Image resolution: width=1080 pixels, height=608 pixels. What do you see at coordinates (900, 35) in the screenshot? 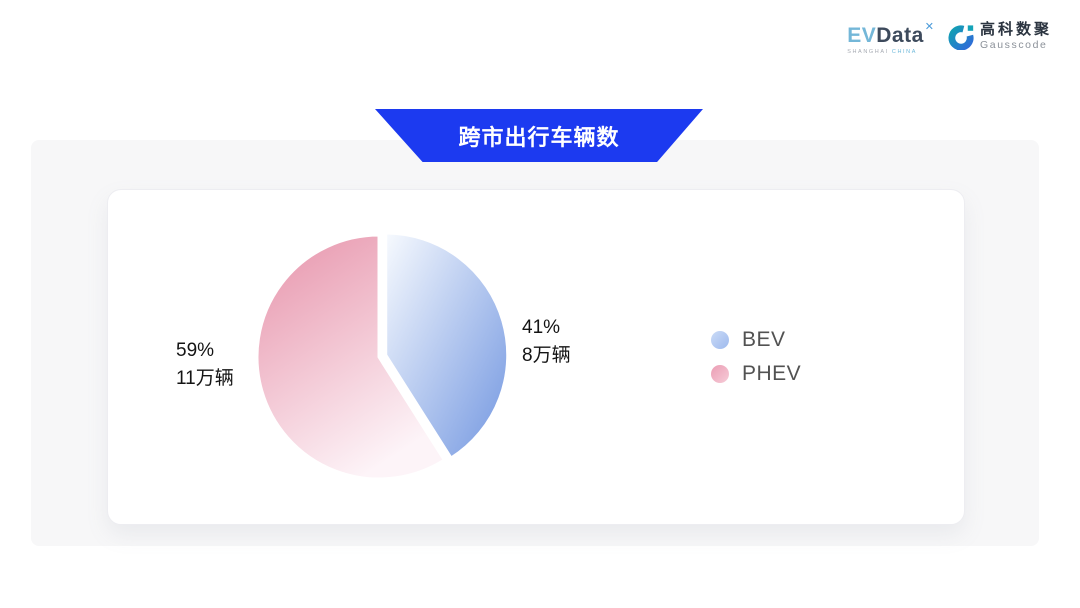
I see `evdata-data-text: Data` at bounding box center [900, 35].